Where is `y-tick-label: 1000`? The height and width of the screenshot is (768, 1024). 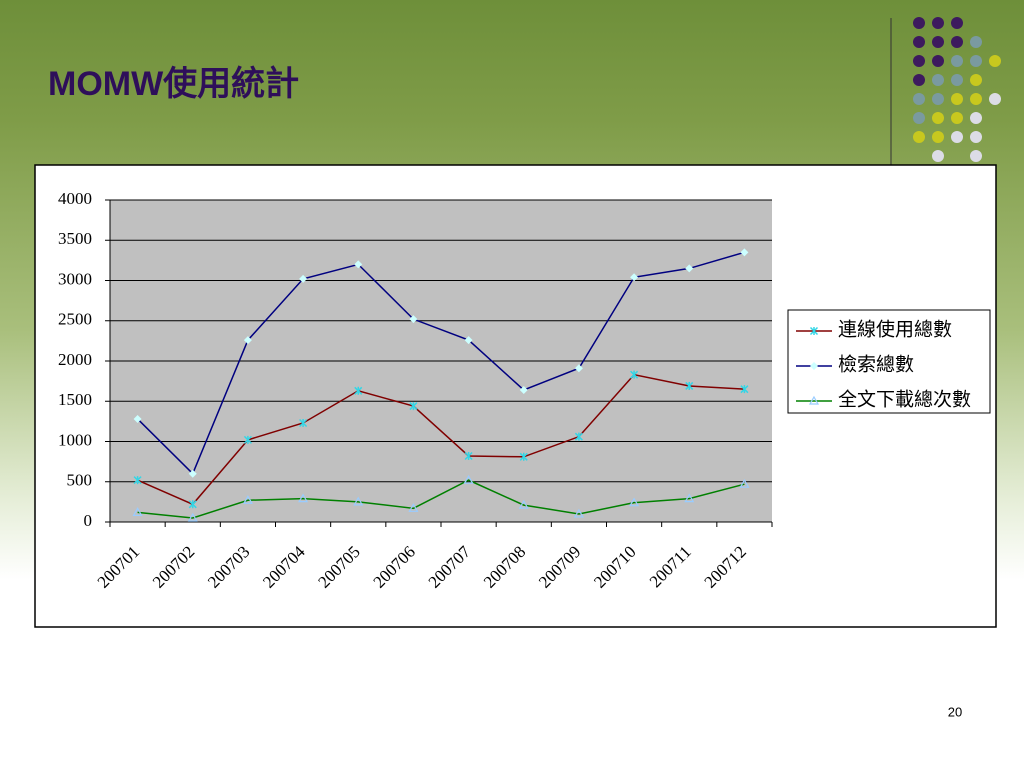 y-tick-label: 1000 is located at coordinates (75, 439).